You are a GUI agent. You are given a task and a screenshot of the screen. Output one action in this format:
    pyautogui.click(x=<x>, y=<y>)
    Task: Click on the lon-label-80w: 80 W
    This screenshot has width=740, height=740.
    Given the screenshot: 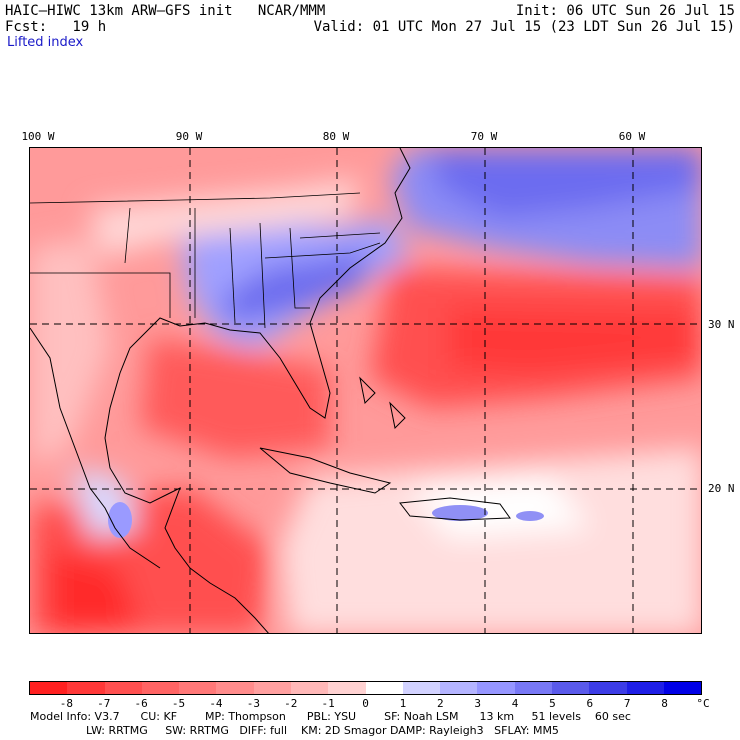 What is the action you would take?
    pyautogui.click(x=336, y=136)
    